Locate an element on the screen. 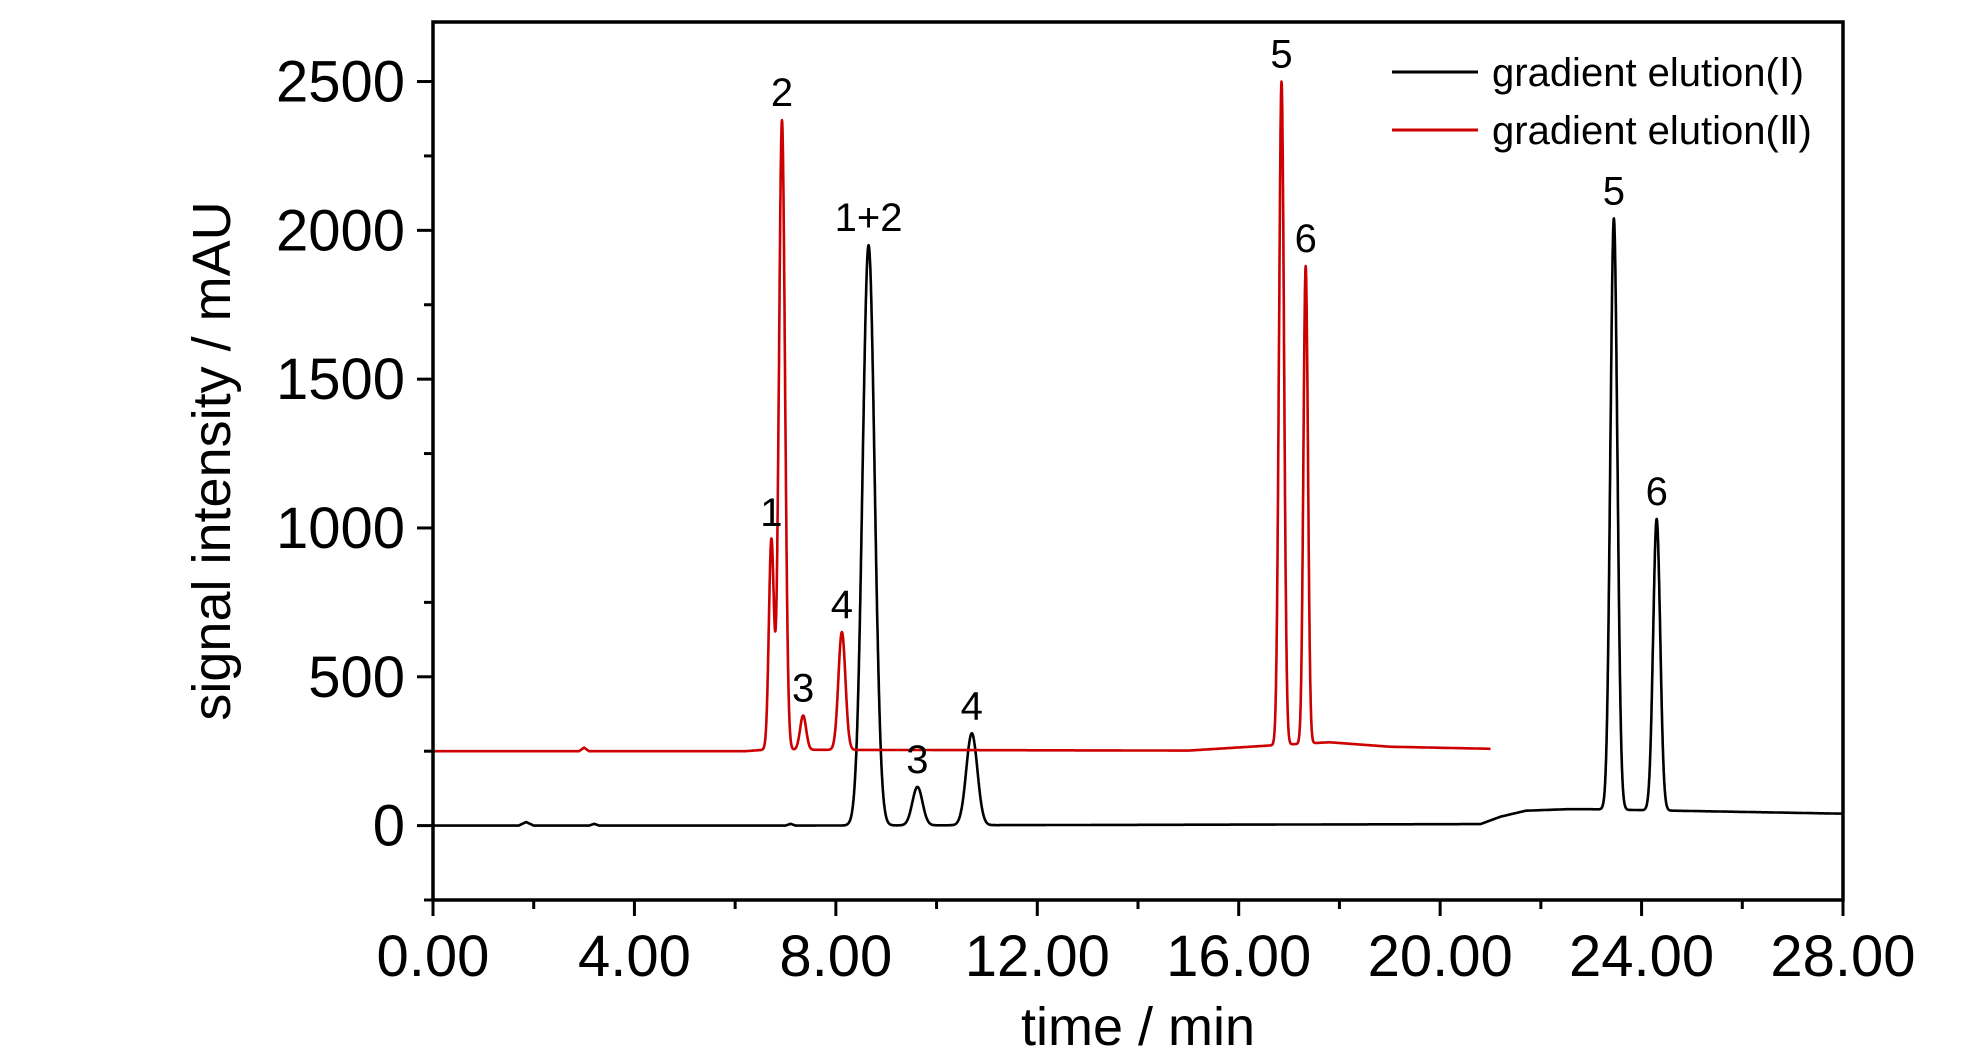  y-tick-label: 500 is located at coordinates (356, 677).